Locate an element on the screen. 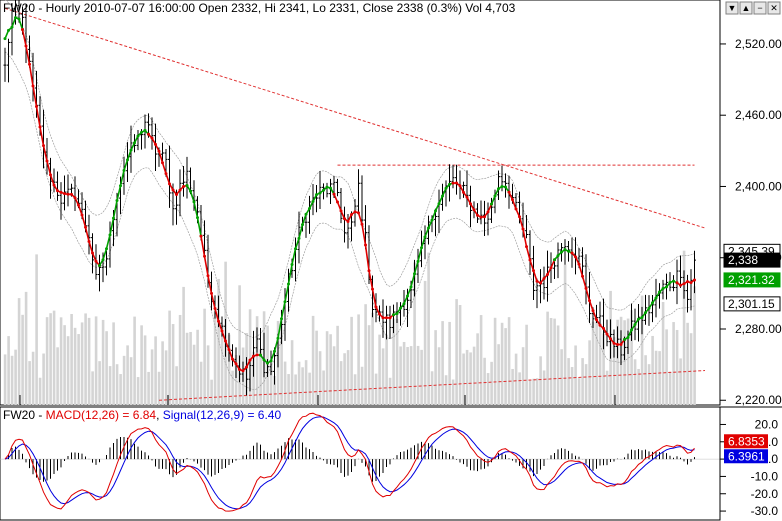  down-arrow-button: ▼ is located at coordinates (732, 8).